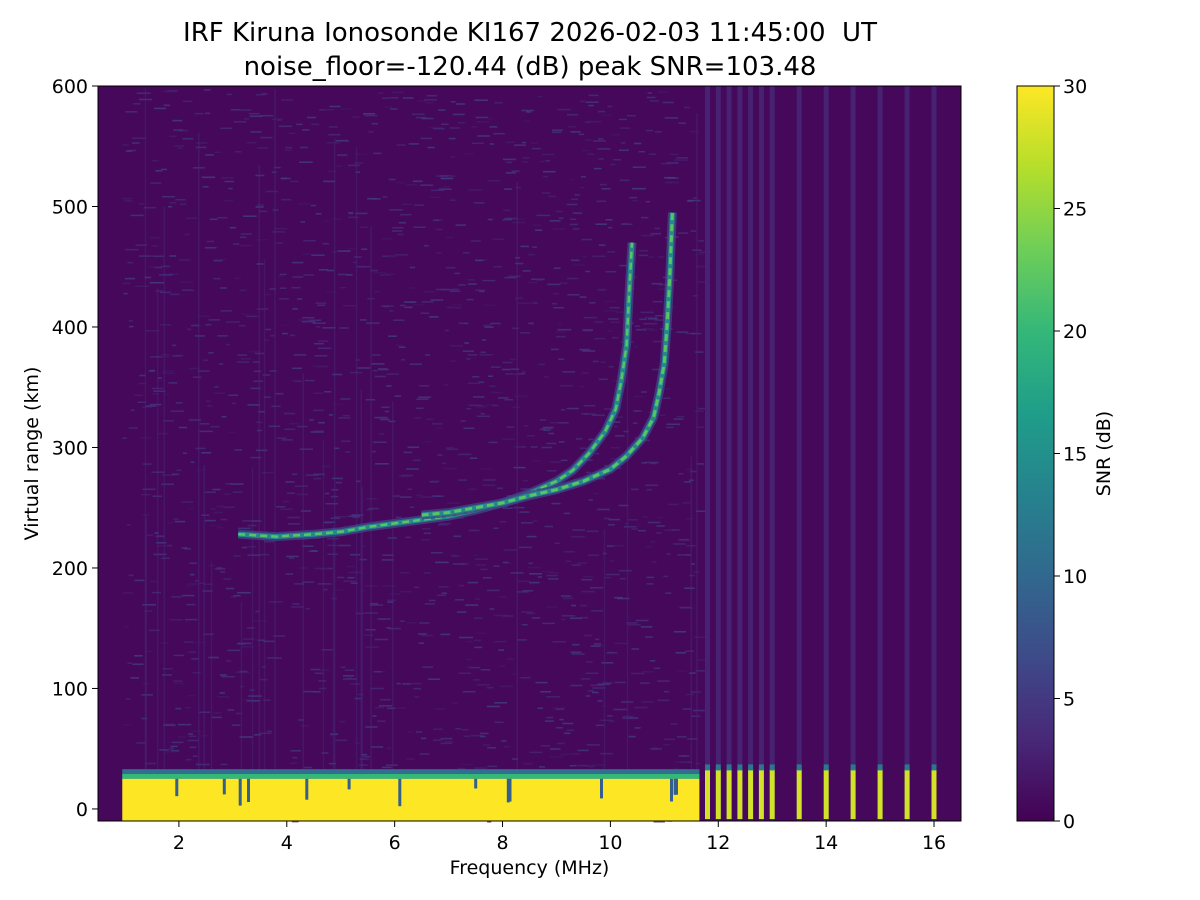 Image resolution: width=1200 pixels, height=900 pixels. I want to click on y-tick-label: 0, so click(82, 810).